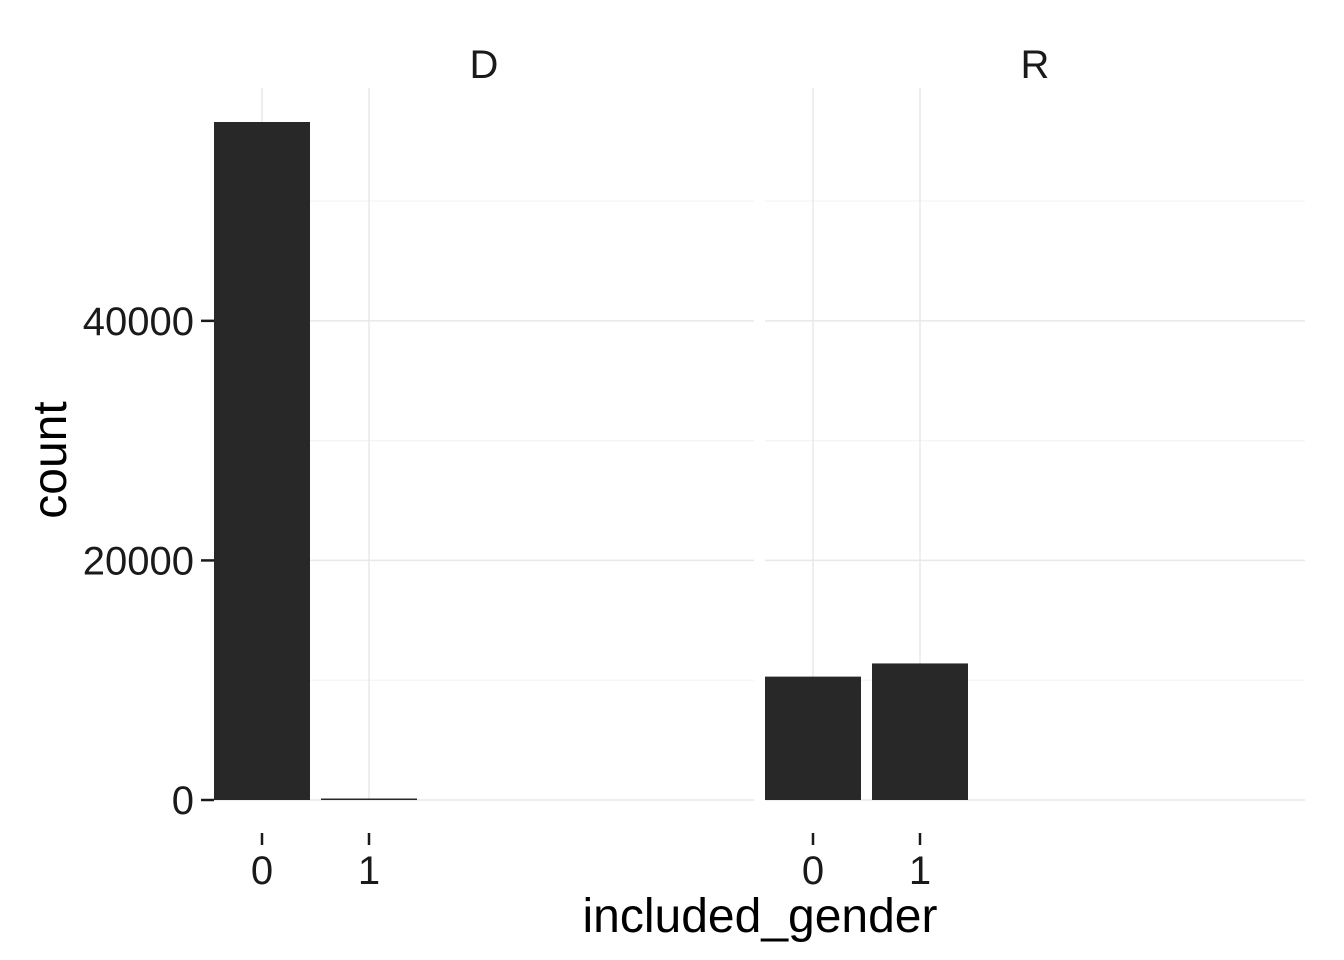  Describe the element at coordinates (50, 459) in the screenshot. I see `y-axis-title: count` at that location.